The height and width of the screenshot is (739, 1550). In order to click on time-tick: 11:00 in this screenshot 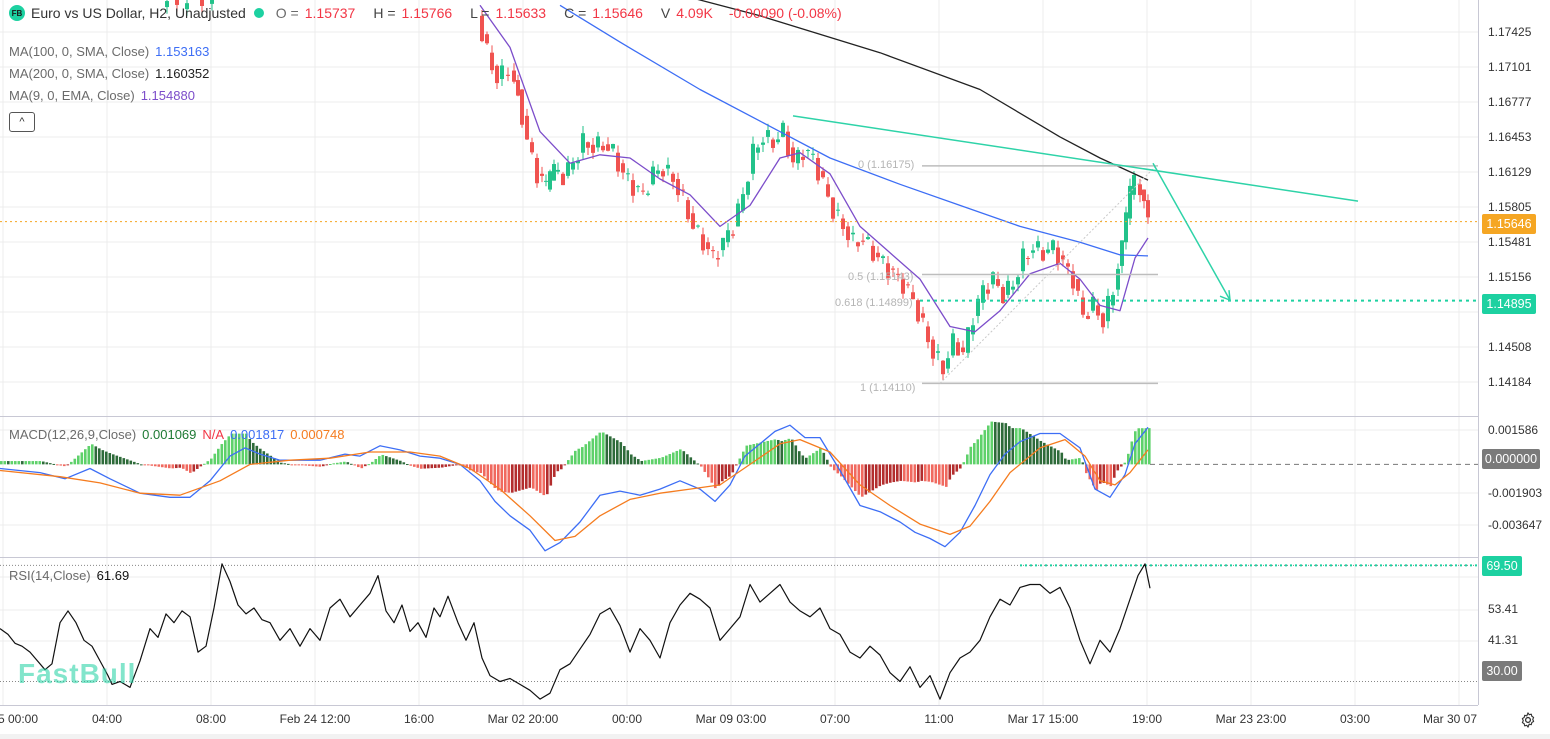, I will do `click(939, 719)`.